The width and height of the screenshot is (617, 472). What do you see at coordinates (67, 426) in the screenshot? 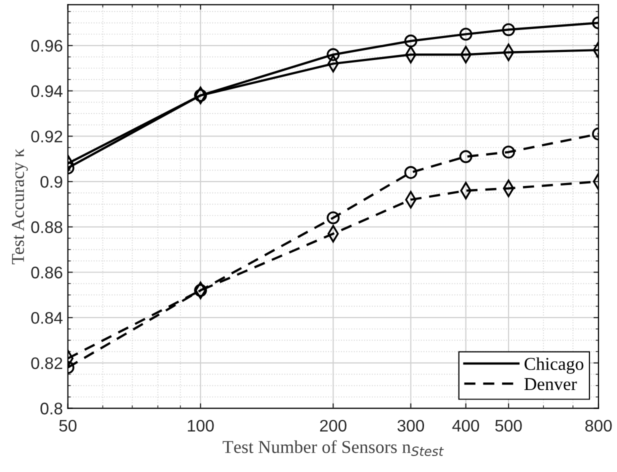
I see `x-tick-label: 50` at bounding box center [67, 426].